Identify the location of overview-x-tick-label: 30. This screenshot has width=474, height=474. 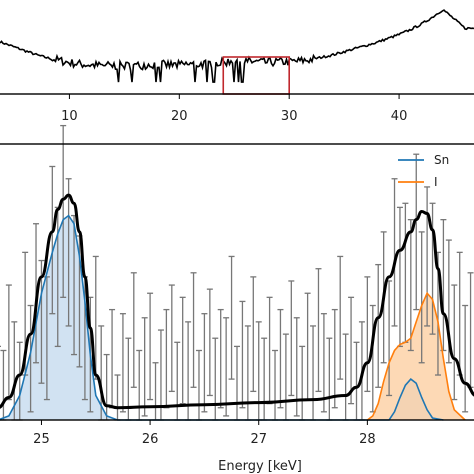
(289, 116).